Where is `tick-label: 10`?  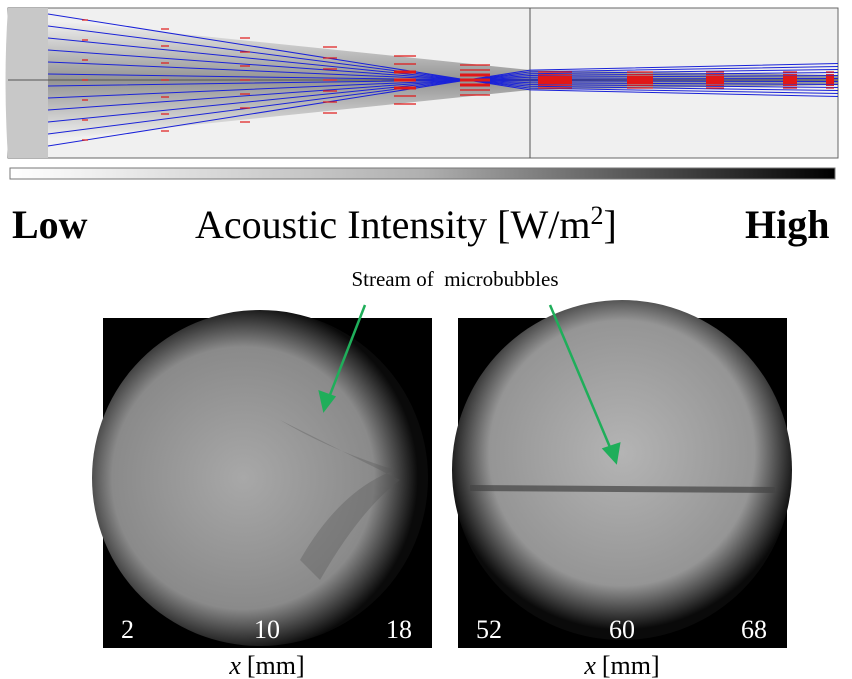 tick-label: 10 is located at coordinates (267, 629).